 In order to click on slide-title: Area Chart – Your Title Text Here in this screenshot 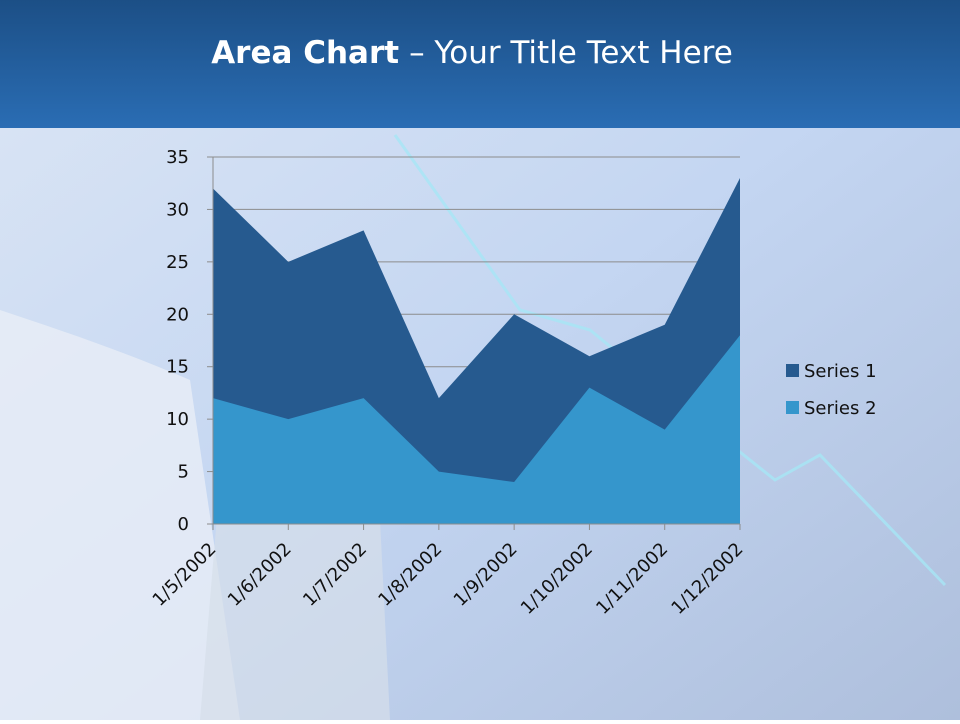, I will do `click(472, 53)`.